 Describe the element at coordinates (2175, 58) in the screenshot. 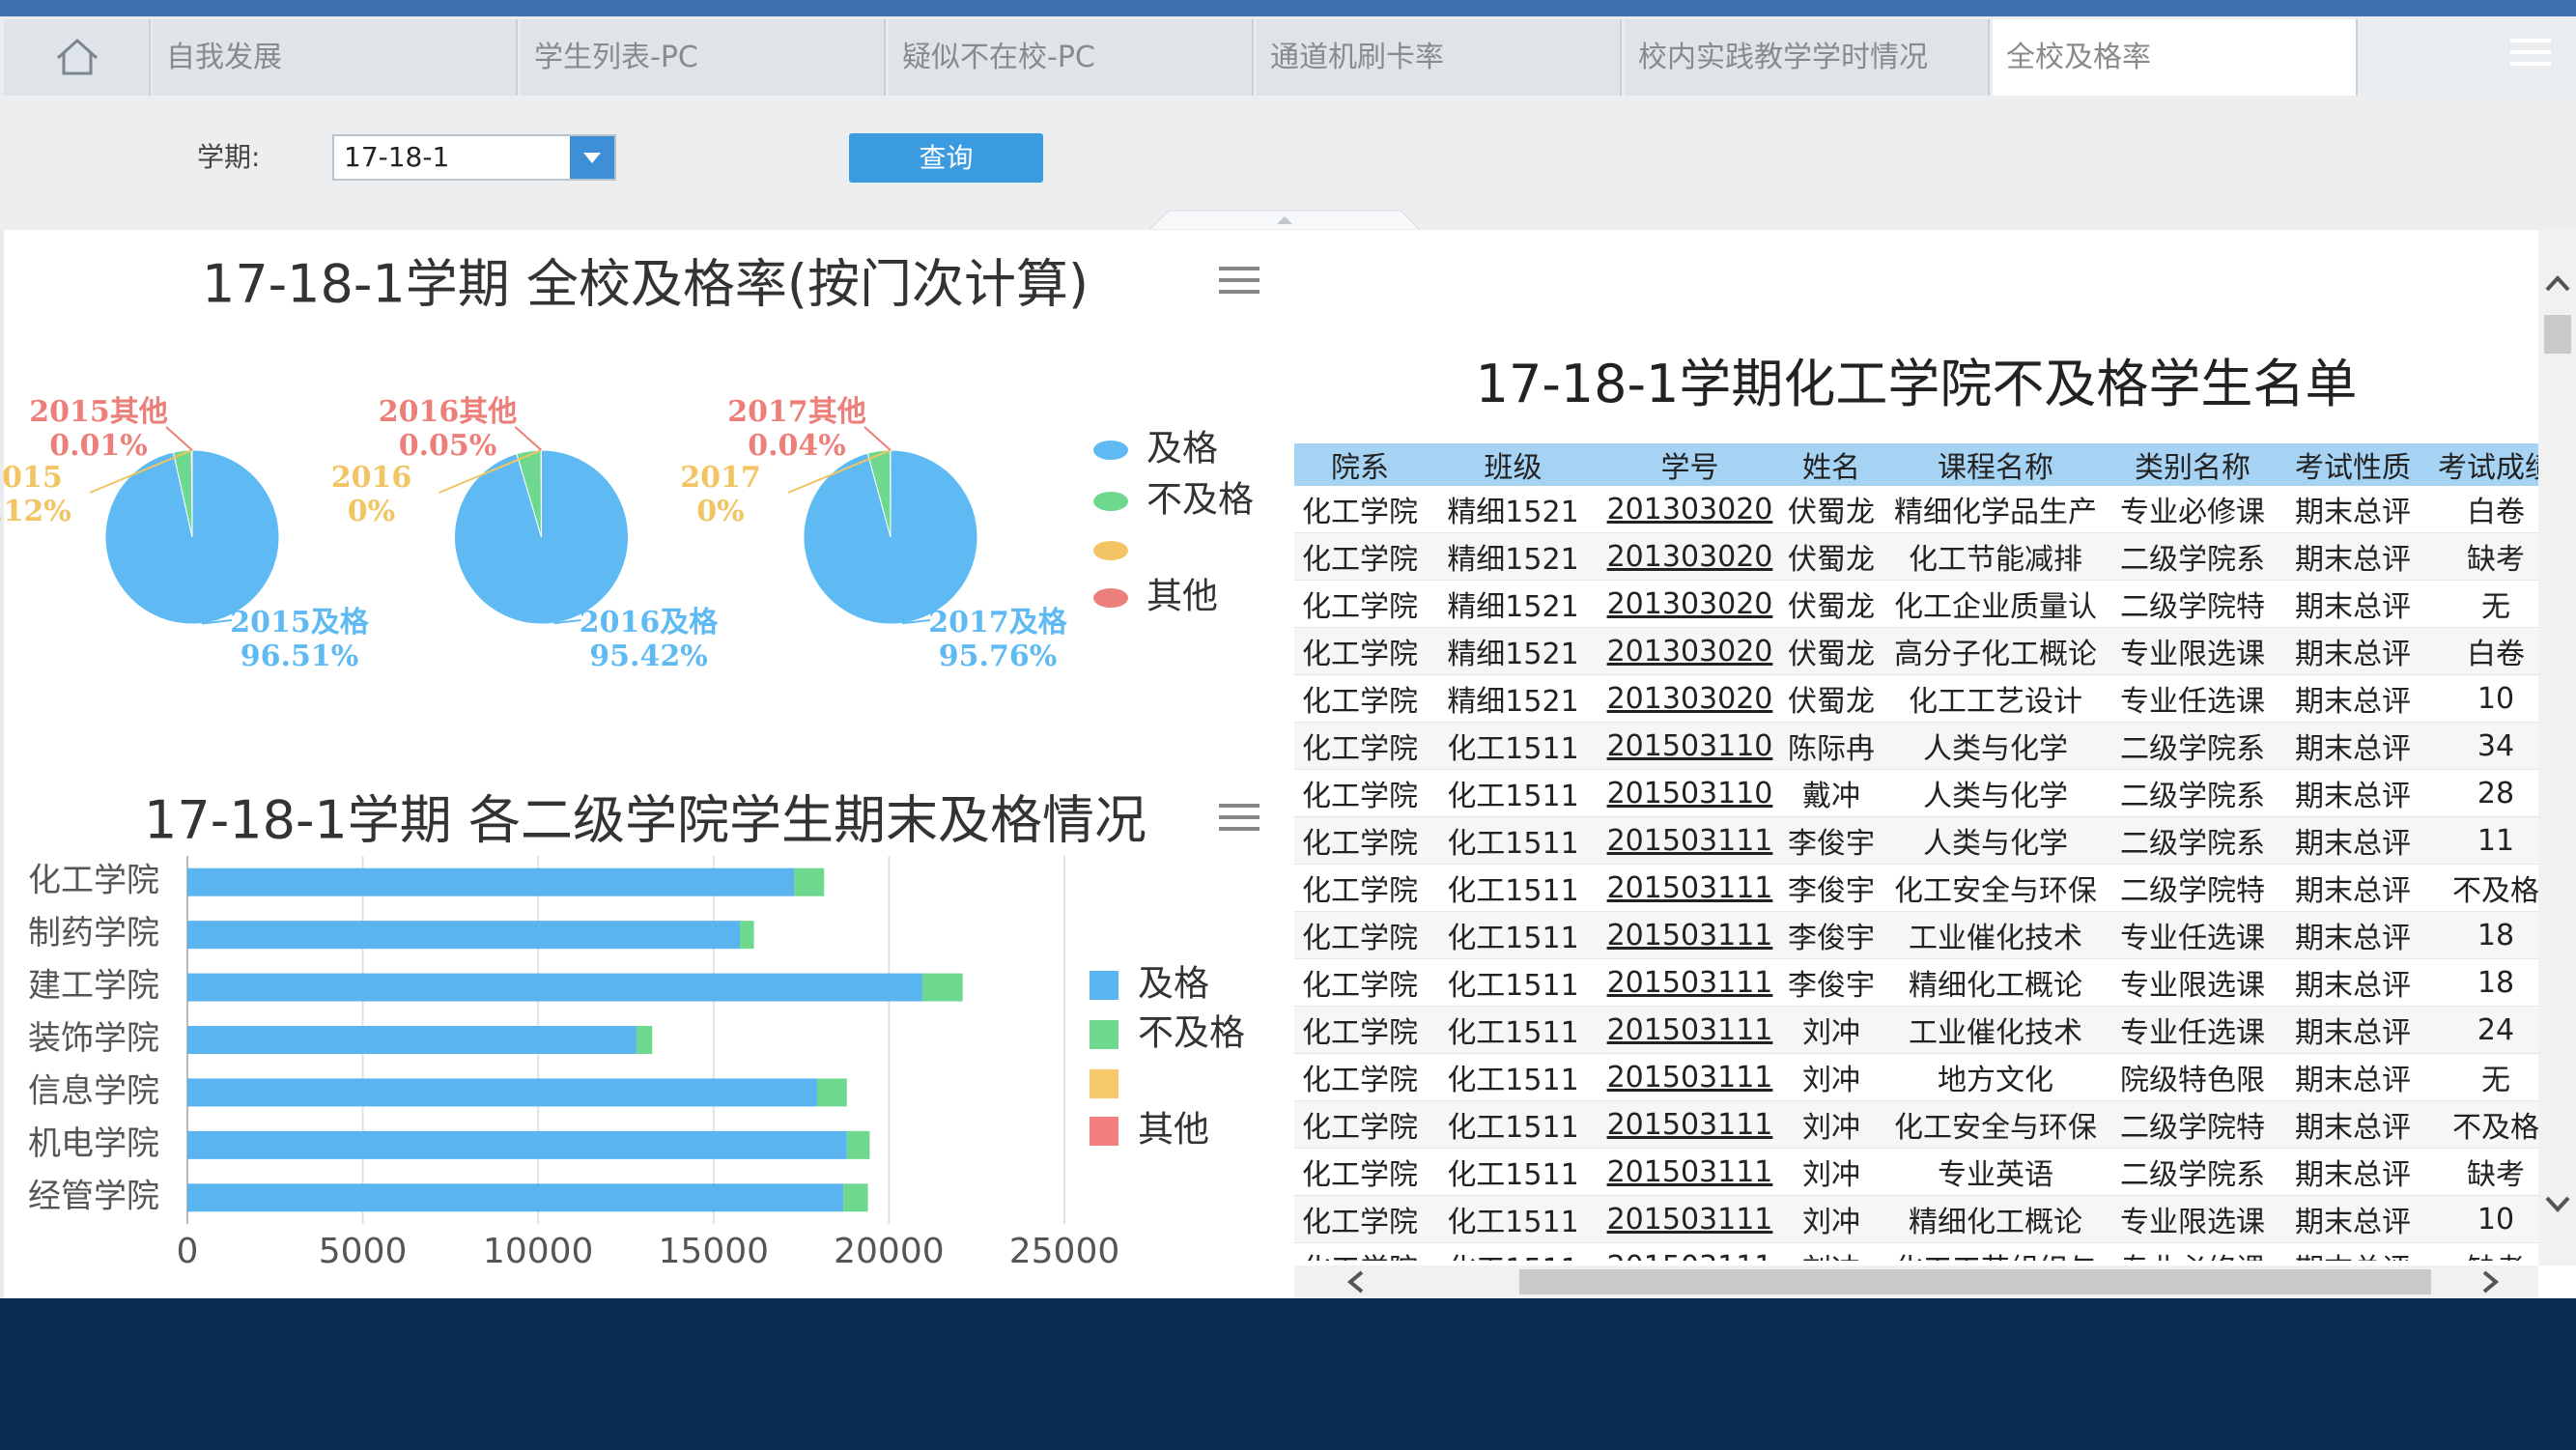

I see `tab: 全校及格率` at that location.